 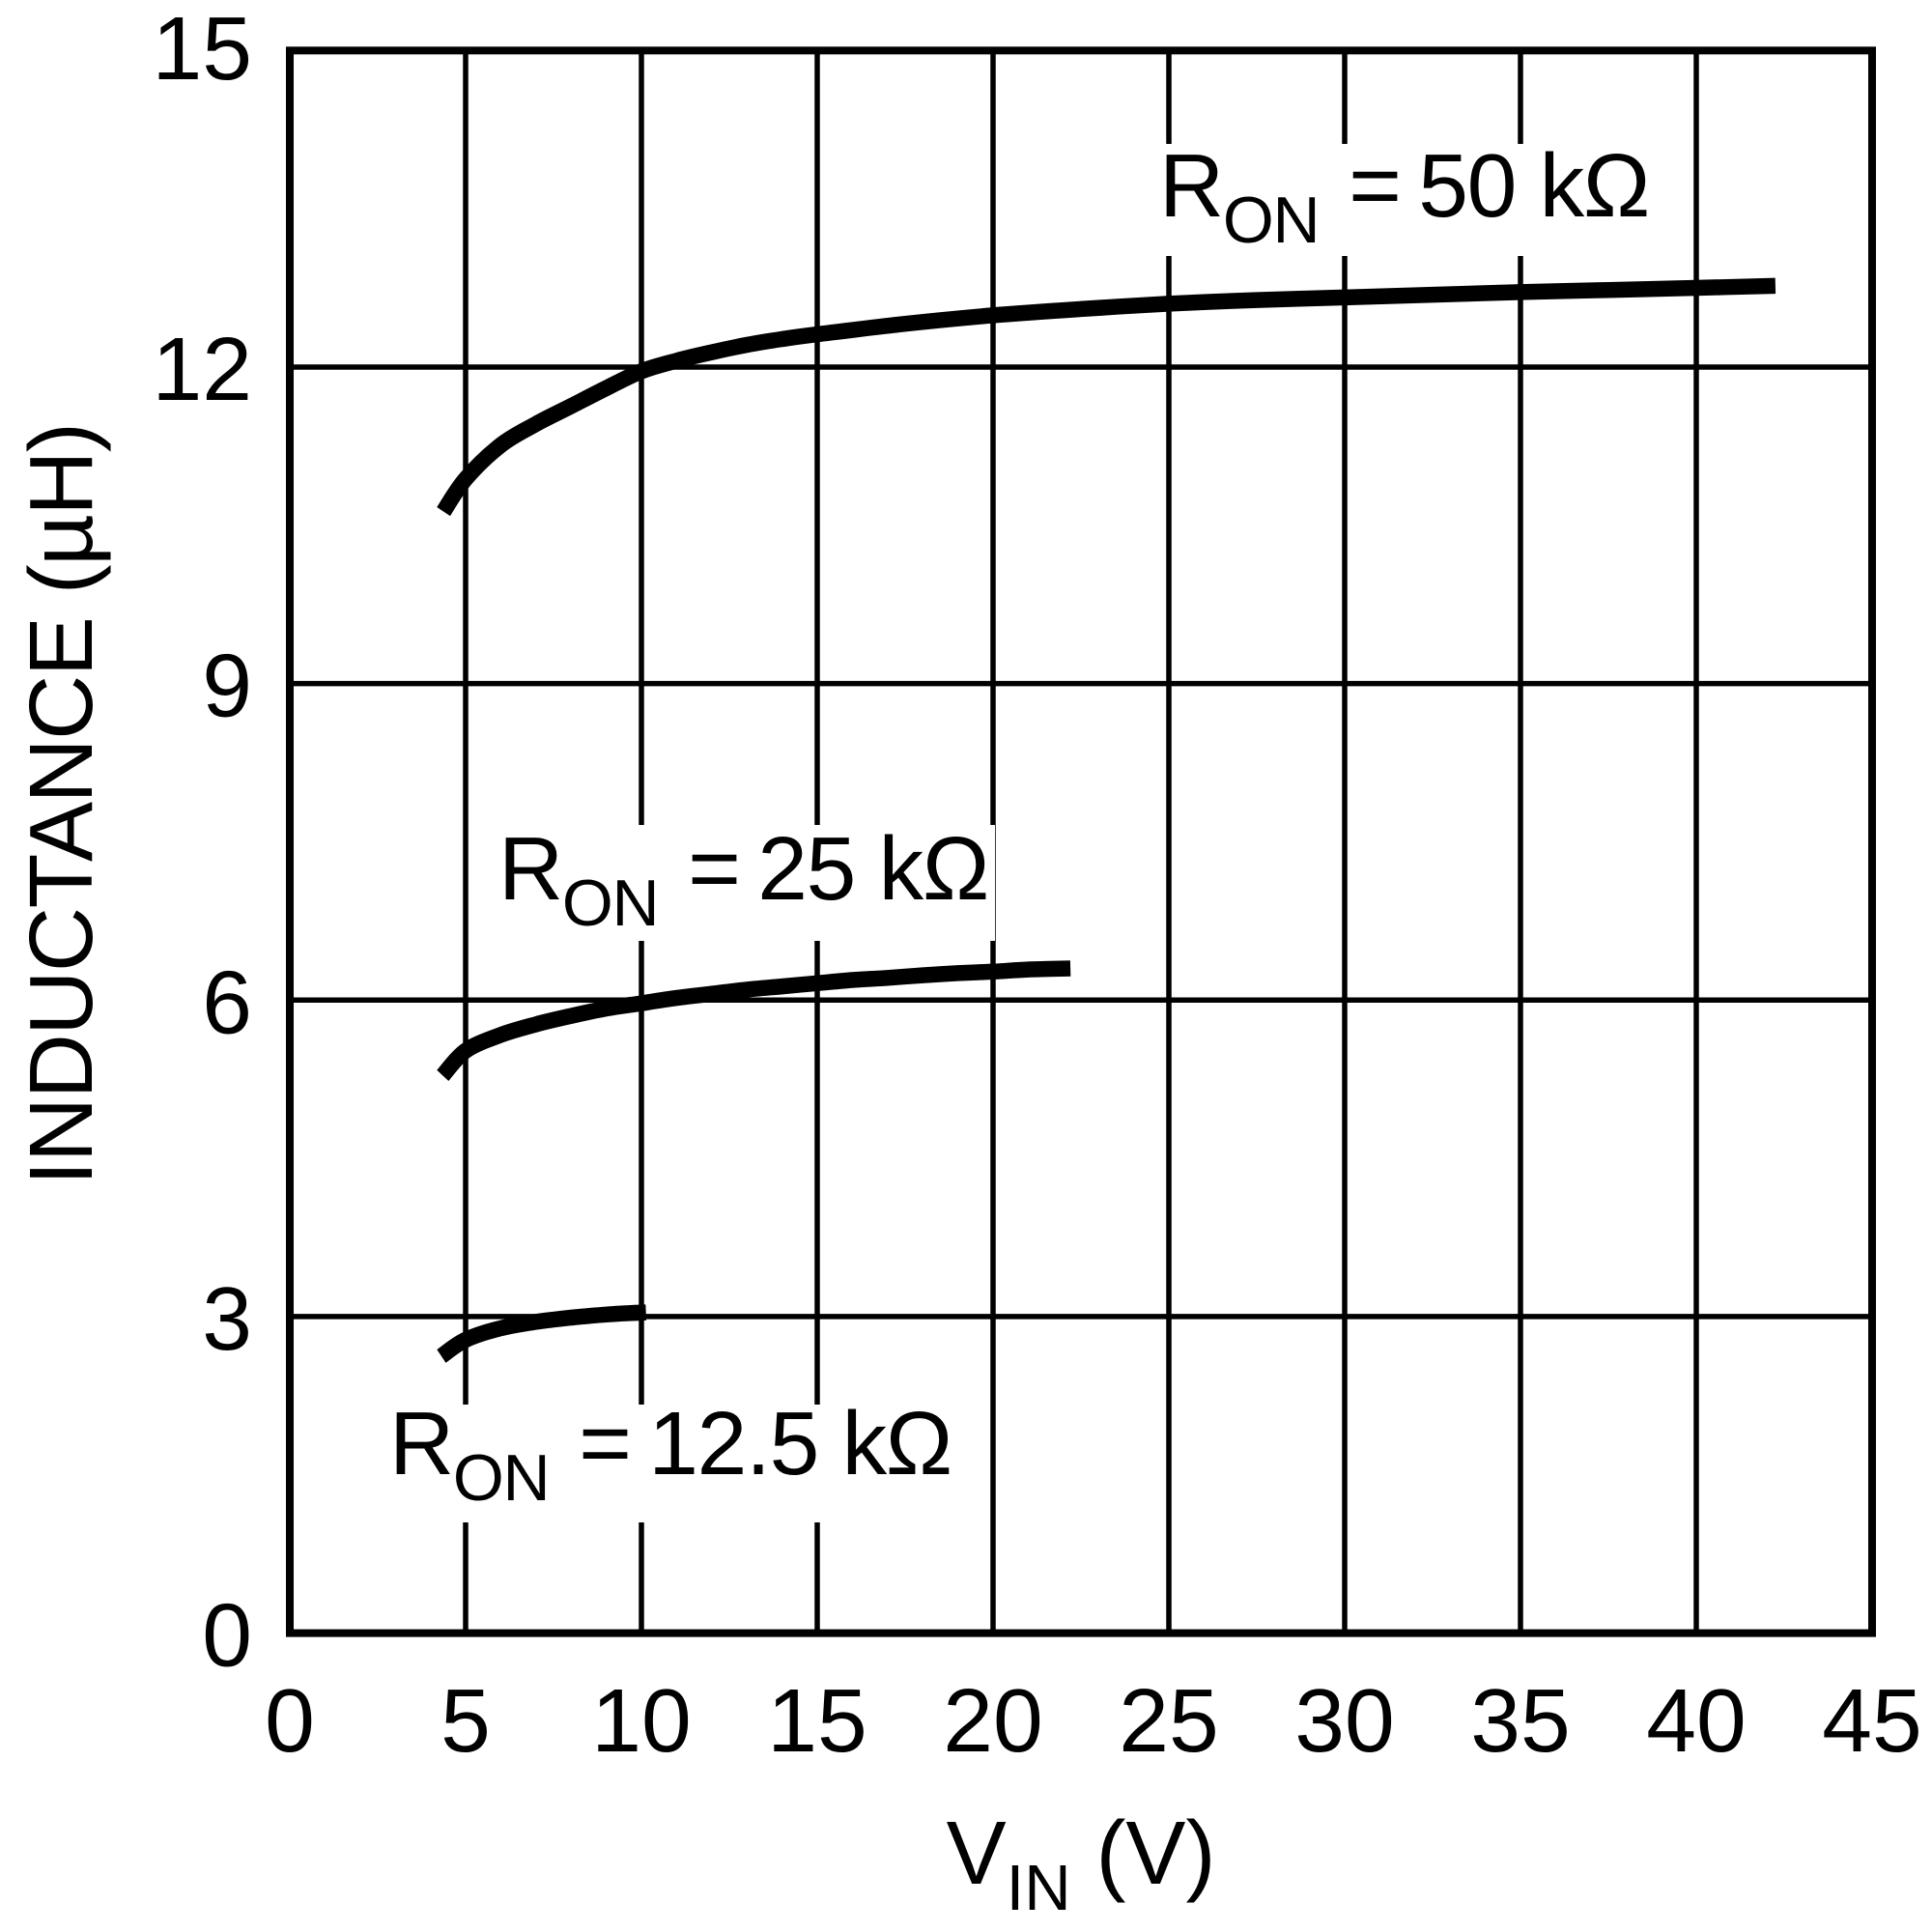 What do you see at coordinates (202, 369) in the screenshot?
I see `svg-text: 12` at bounding box center [202, 369].